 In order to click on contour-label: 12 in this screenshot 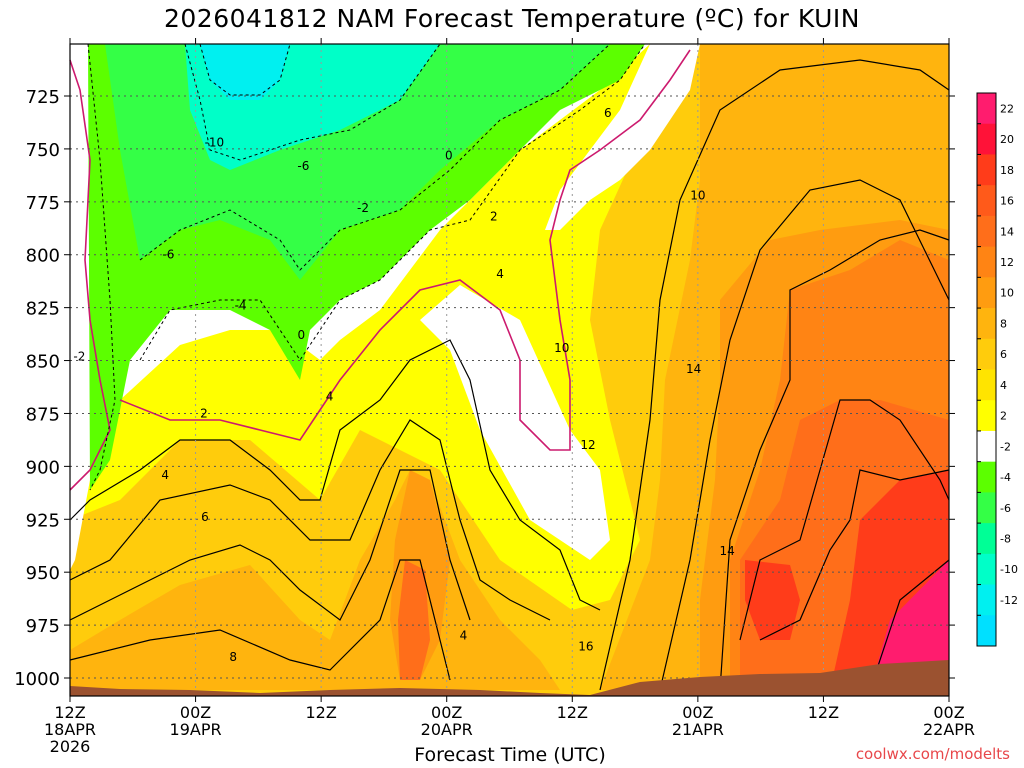, I will do `click(587, 445)`.